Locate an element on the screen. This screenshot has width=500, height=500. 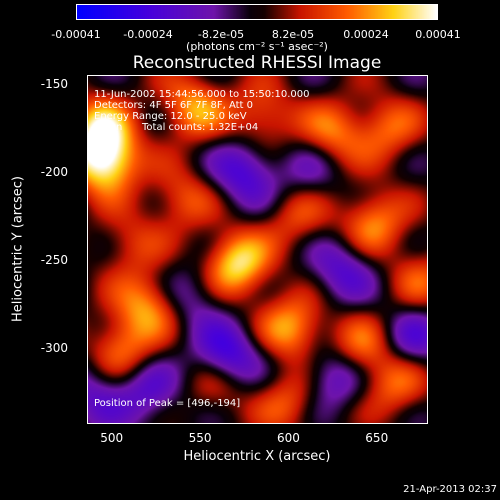
colorbar-unit-label: (photons cm⁻² s⁻¹ asec⁻²) is located at coordinates (257, 46).